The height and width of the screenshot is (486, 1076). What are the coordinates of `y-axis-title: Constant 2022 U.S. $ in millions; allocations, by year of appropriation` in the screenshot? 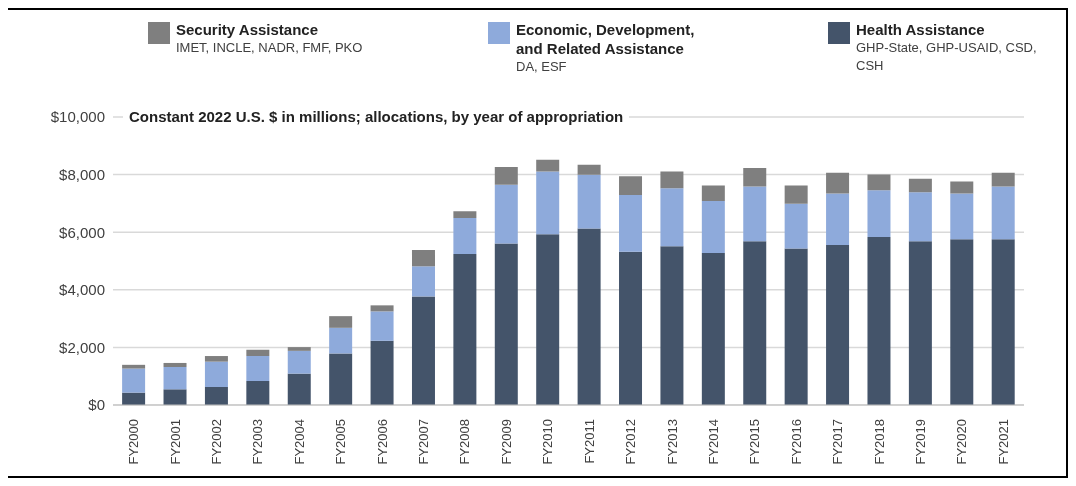 It's located at (376, 116).